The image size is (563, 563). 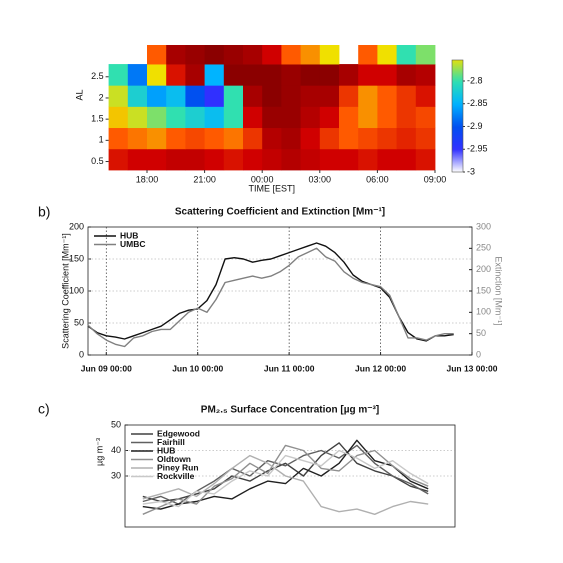 What do you see at coordinates (97, 161) in the screenshot?
I see `y-tick-label: 0.5` at bounding box center [97, 161].